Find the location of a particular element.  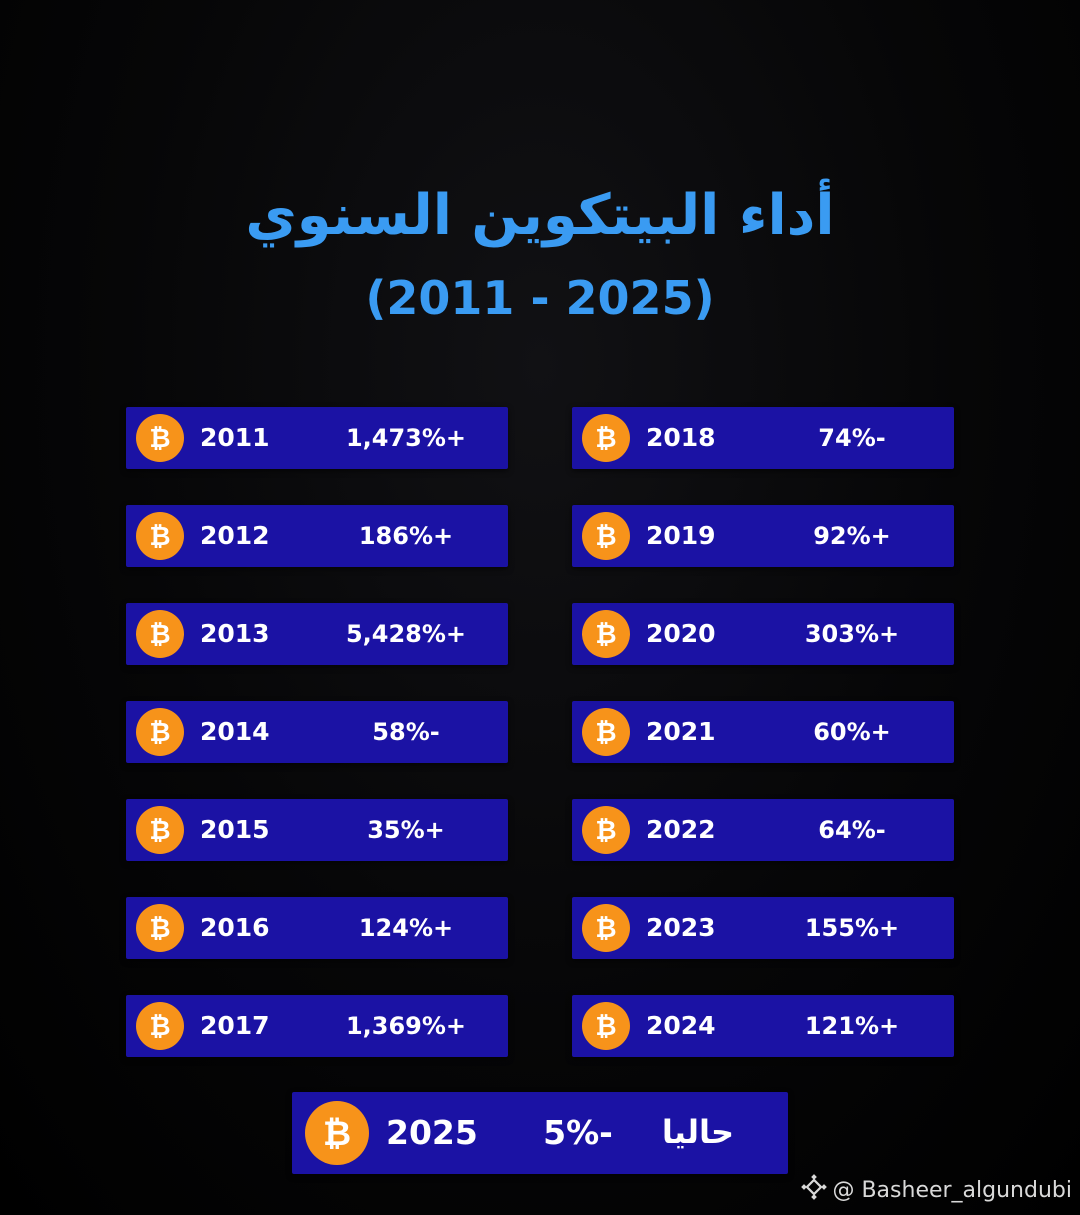

year-row-2013: ₿ 2013 5,428%+ is located at coordinates (317, 634).